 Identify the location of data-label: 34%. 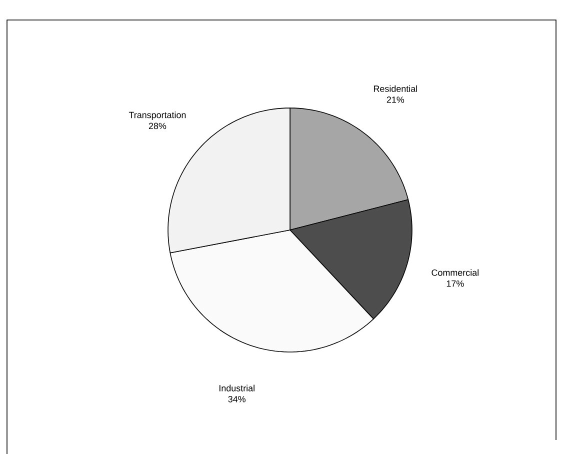
(237, 399).